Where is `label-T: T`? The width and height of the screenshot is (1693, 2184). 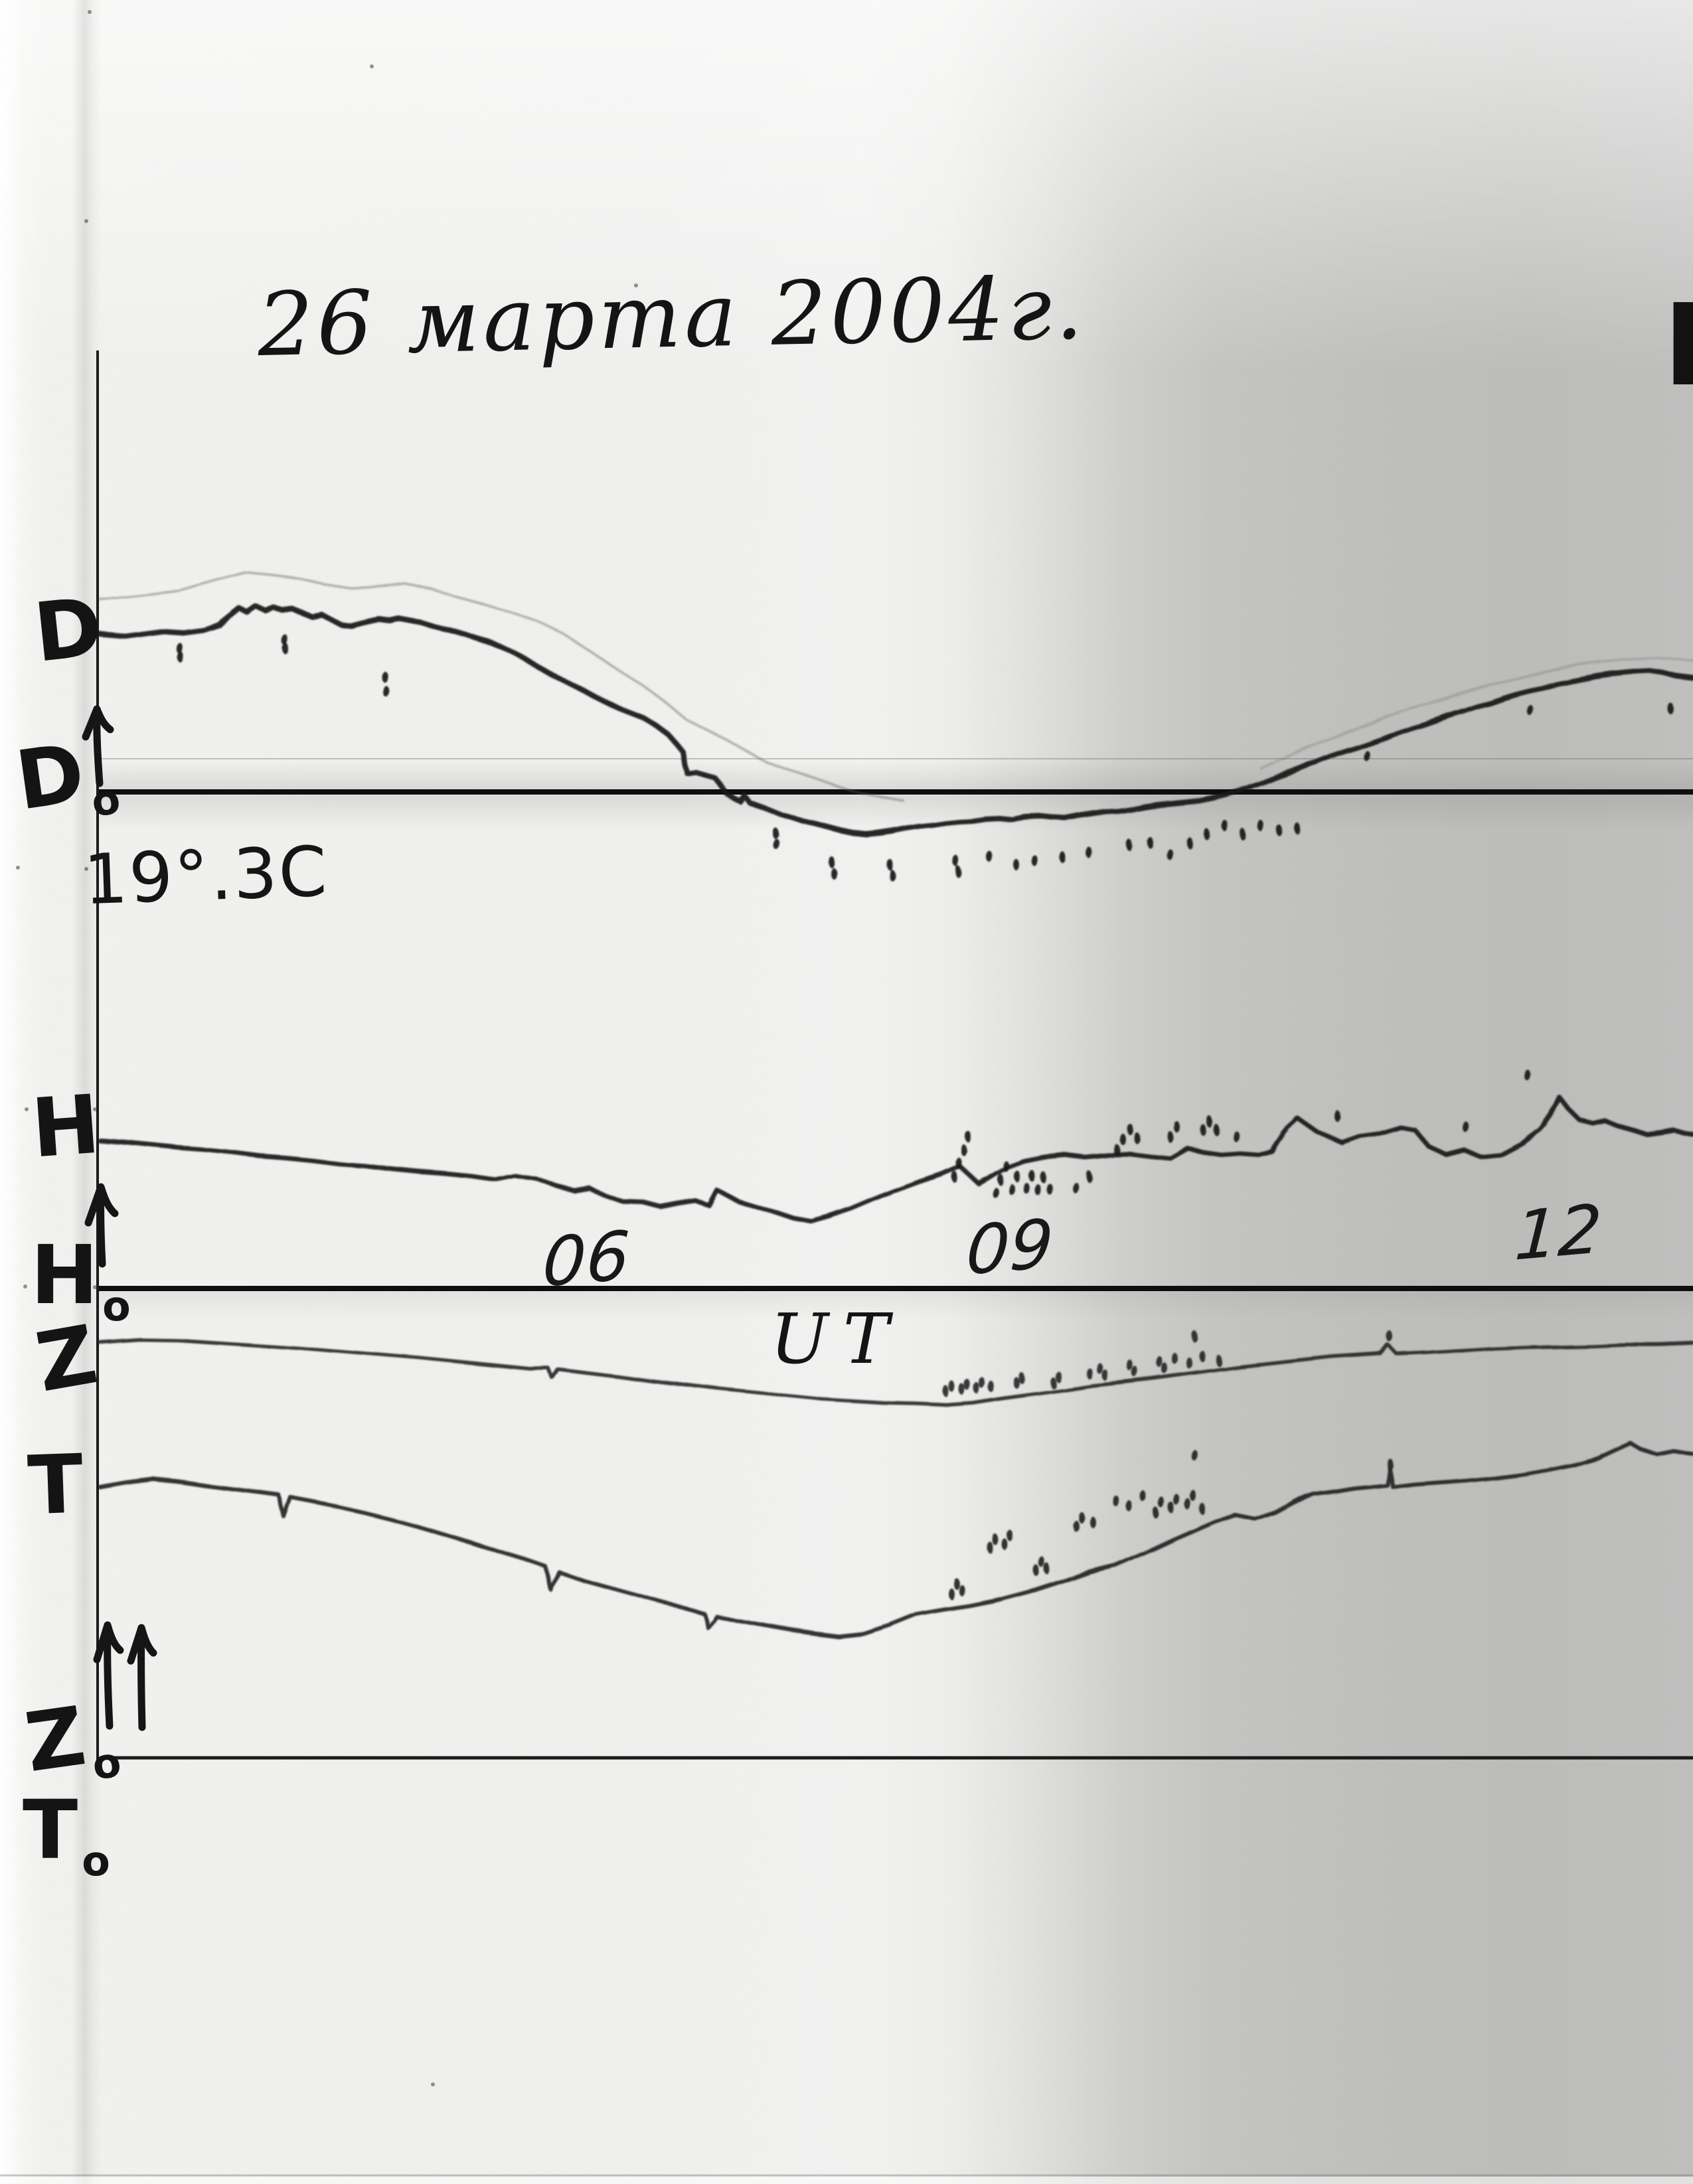
label-T: T is located at coordinates (56, 1485).